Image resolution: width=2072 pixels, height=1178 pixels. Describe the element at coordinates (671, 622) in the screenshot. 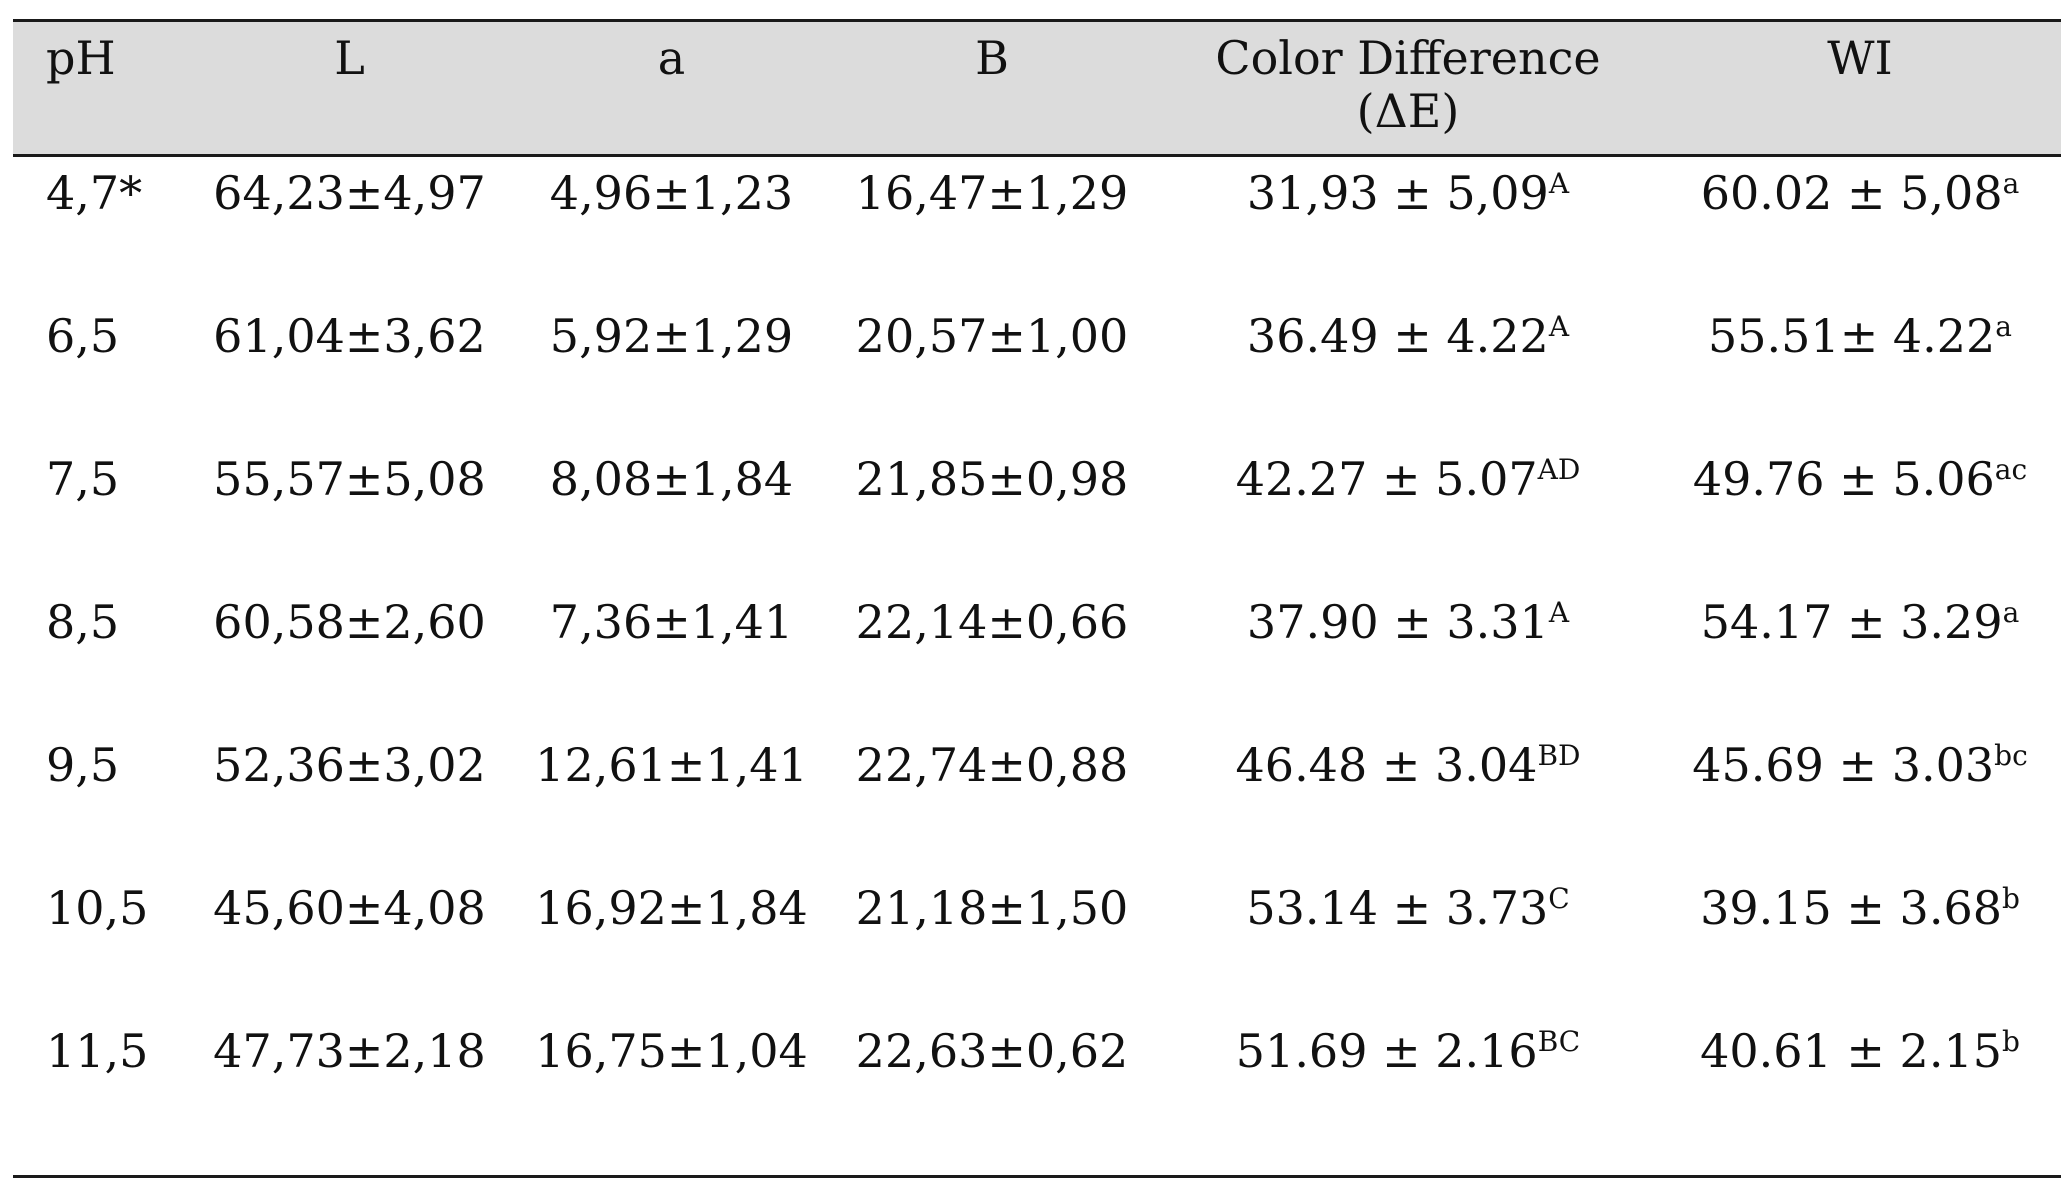

I see `cell-a: 7,36±1,41` at that location.